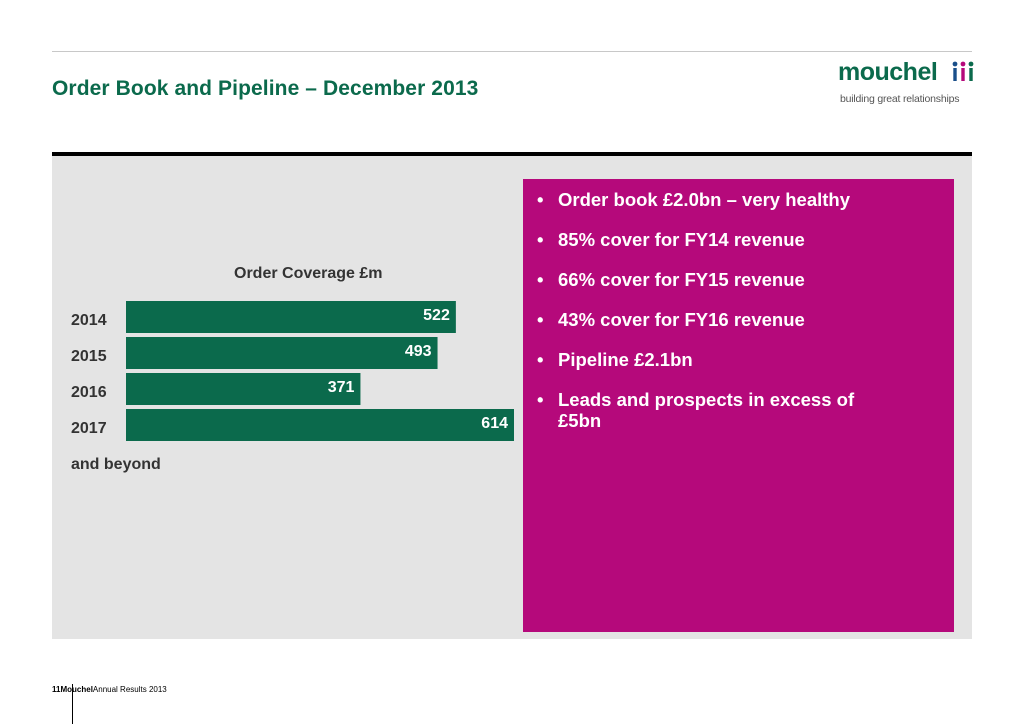  I want to click on mouchel-logo: mouchel building great relationships, so click(908, 84).